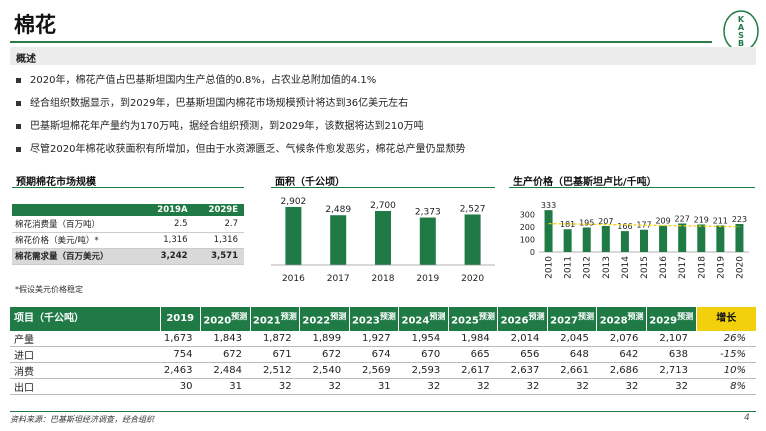  What do you see at coordinates (386, 108) in the screenshot?
I see `bullet-item: 经合组织数据显示，到2029年，巴基斯坦国内棉花市场规模预计将达到36亿美元左右` at bounding box center [386, 108].